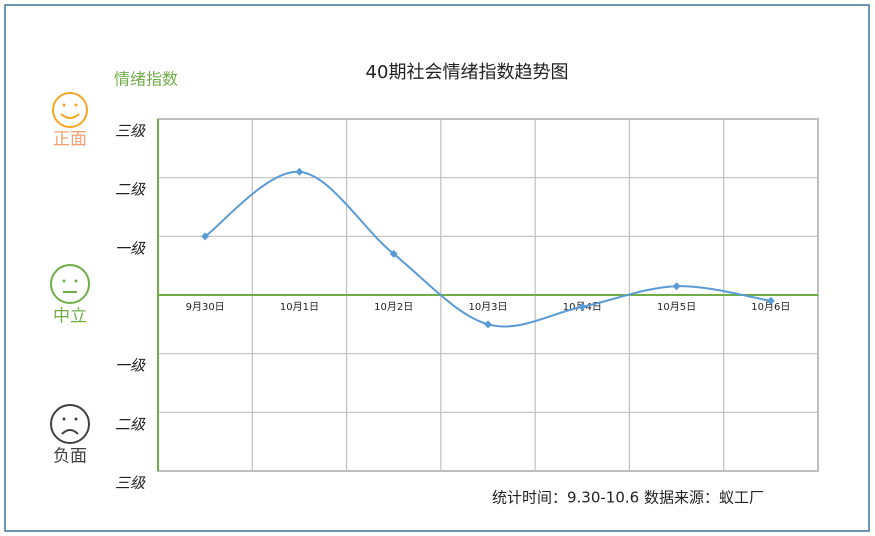  Describe the element at coordinates (205, 307) in the screenshot. I see `x-tick-label: 9月30日` at that location.